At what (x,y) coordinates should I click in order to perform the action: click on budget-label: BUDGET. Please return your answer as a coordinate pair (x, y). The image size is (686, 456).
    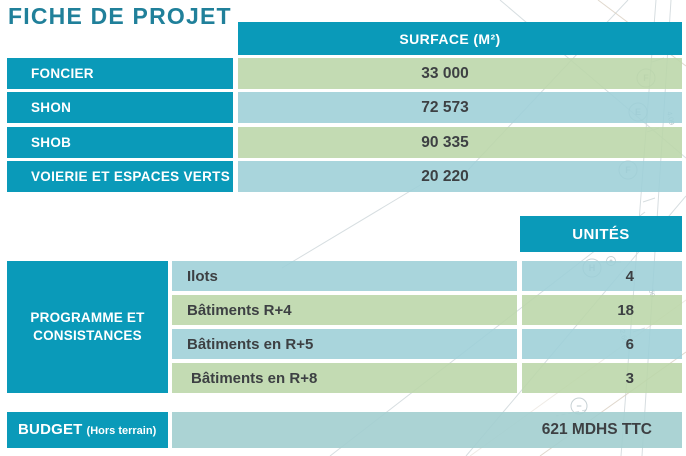
    Looking at the image, I should click on (50, 429).